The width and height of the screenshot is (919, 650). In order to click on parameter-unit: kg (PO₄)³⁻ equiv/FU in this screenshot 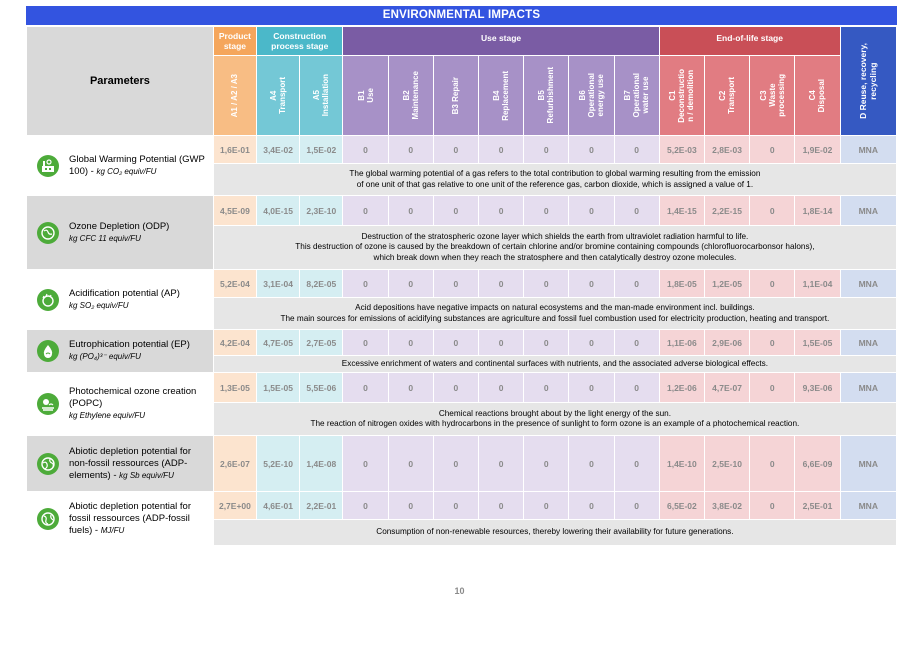, I will do `click(105, 356)`.